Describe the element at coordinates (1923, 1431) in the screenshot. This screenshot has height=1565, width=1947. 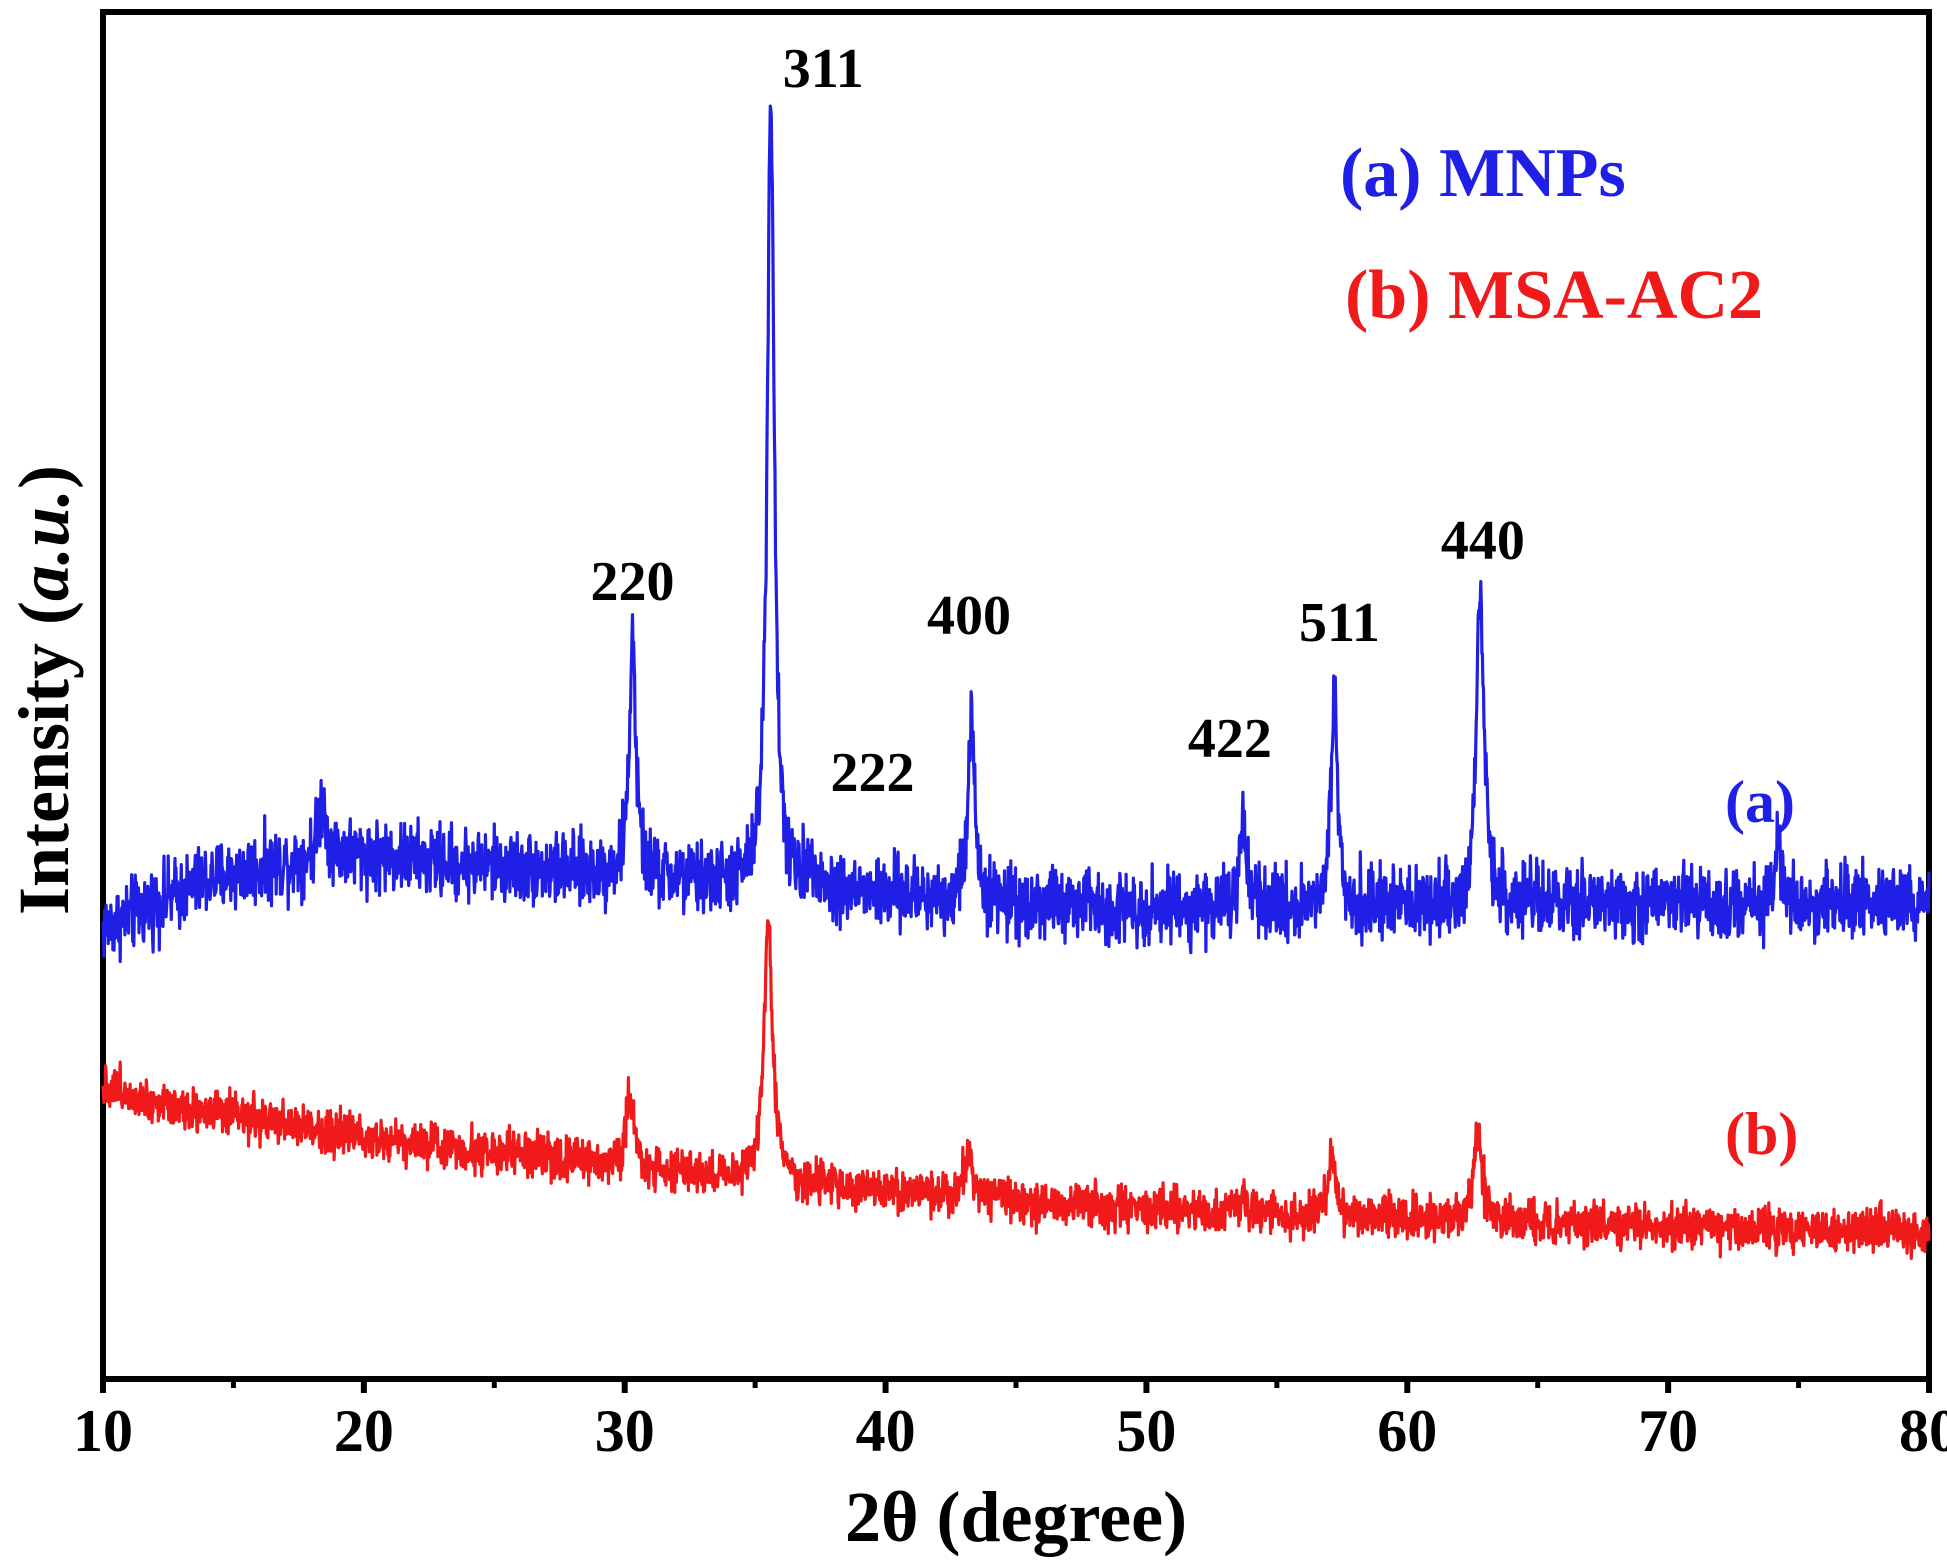
I see `x-tick-label: 80` at that location.